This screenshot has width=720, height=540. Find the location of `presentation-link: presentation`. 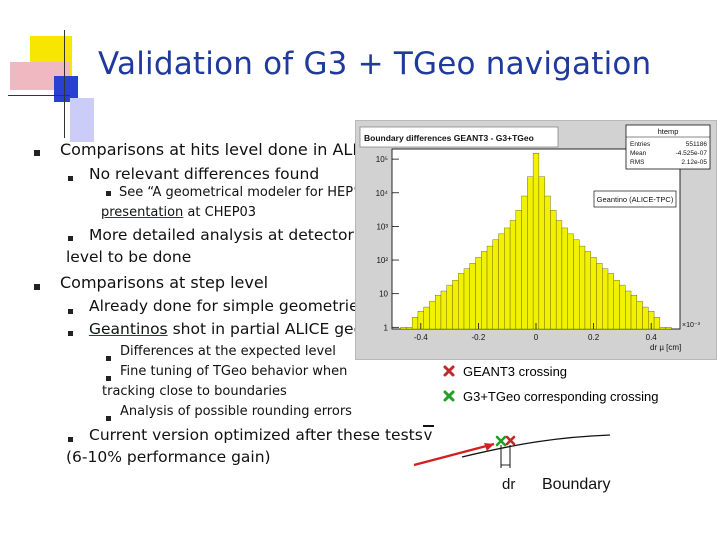

presentation-link: presentation is located at coordinates (142, 212).